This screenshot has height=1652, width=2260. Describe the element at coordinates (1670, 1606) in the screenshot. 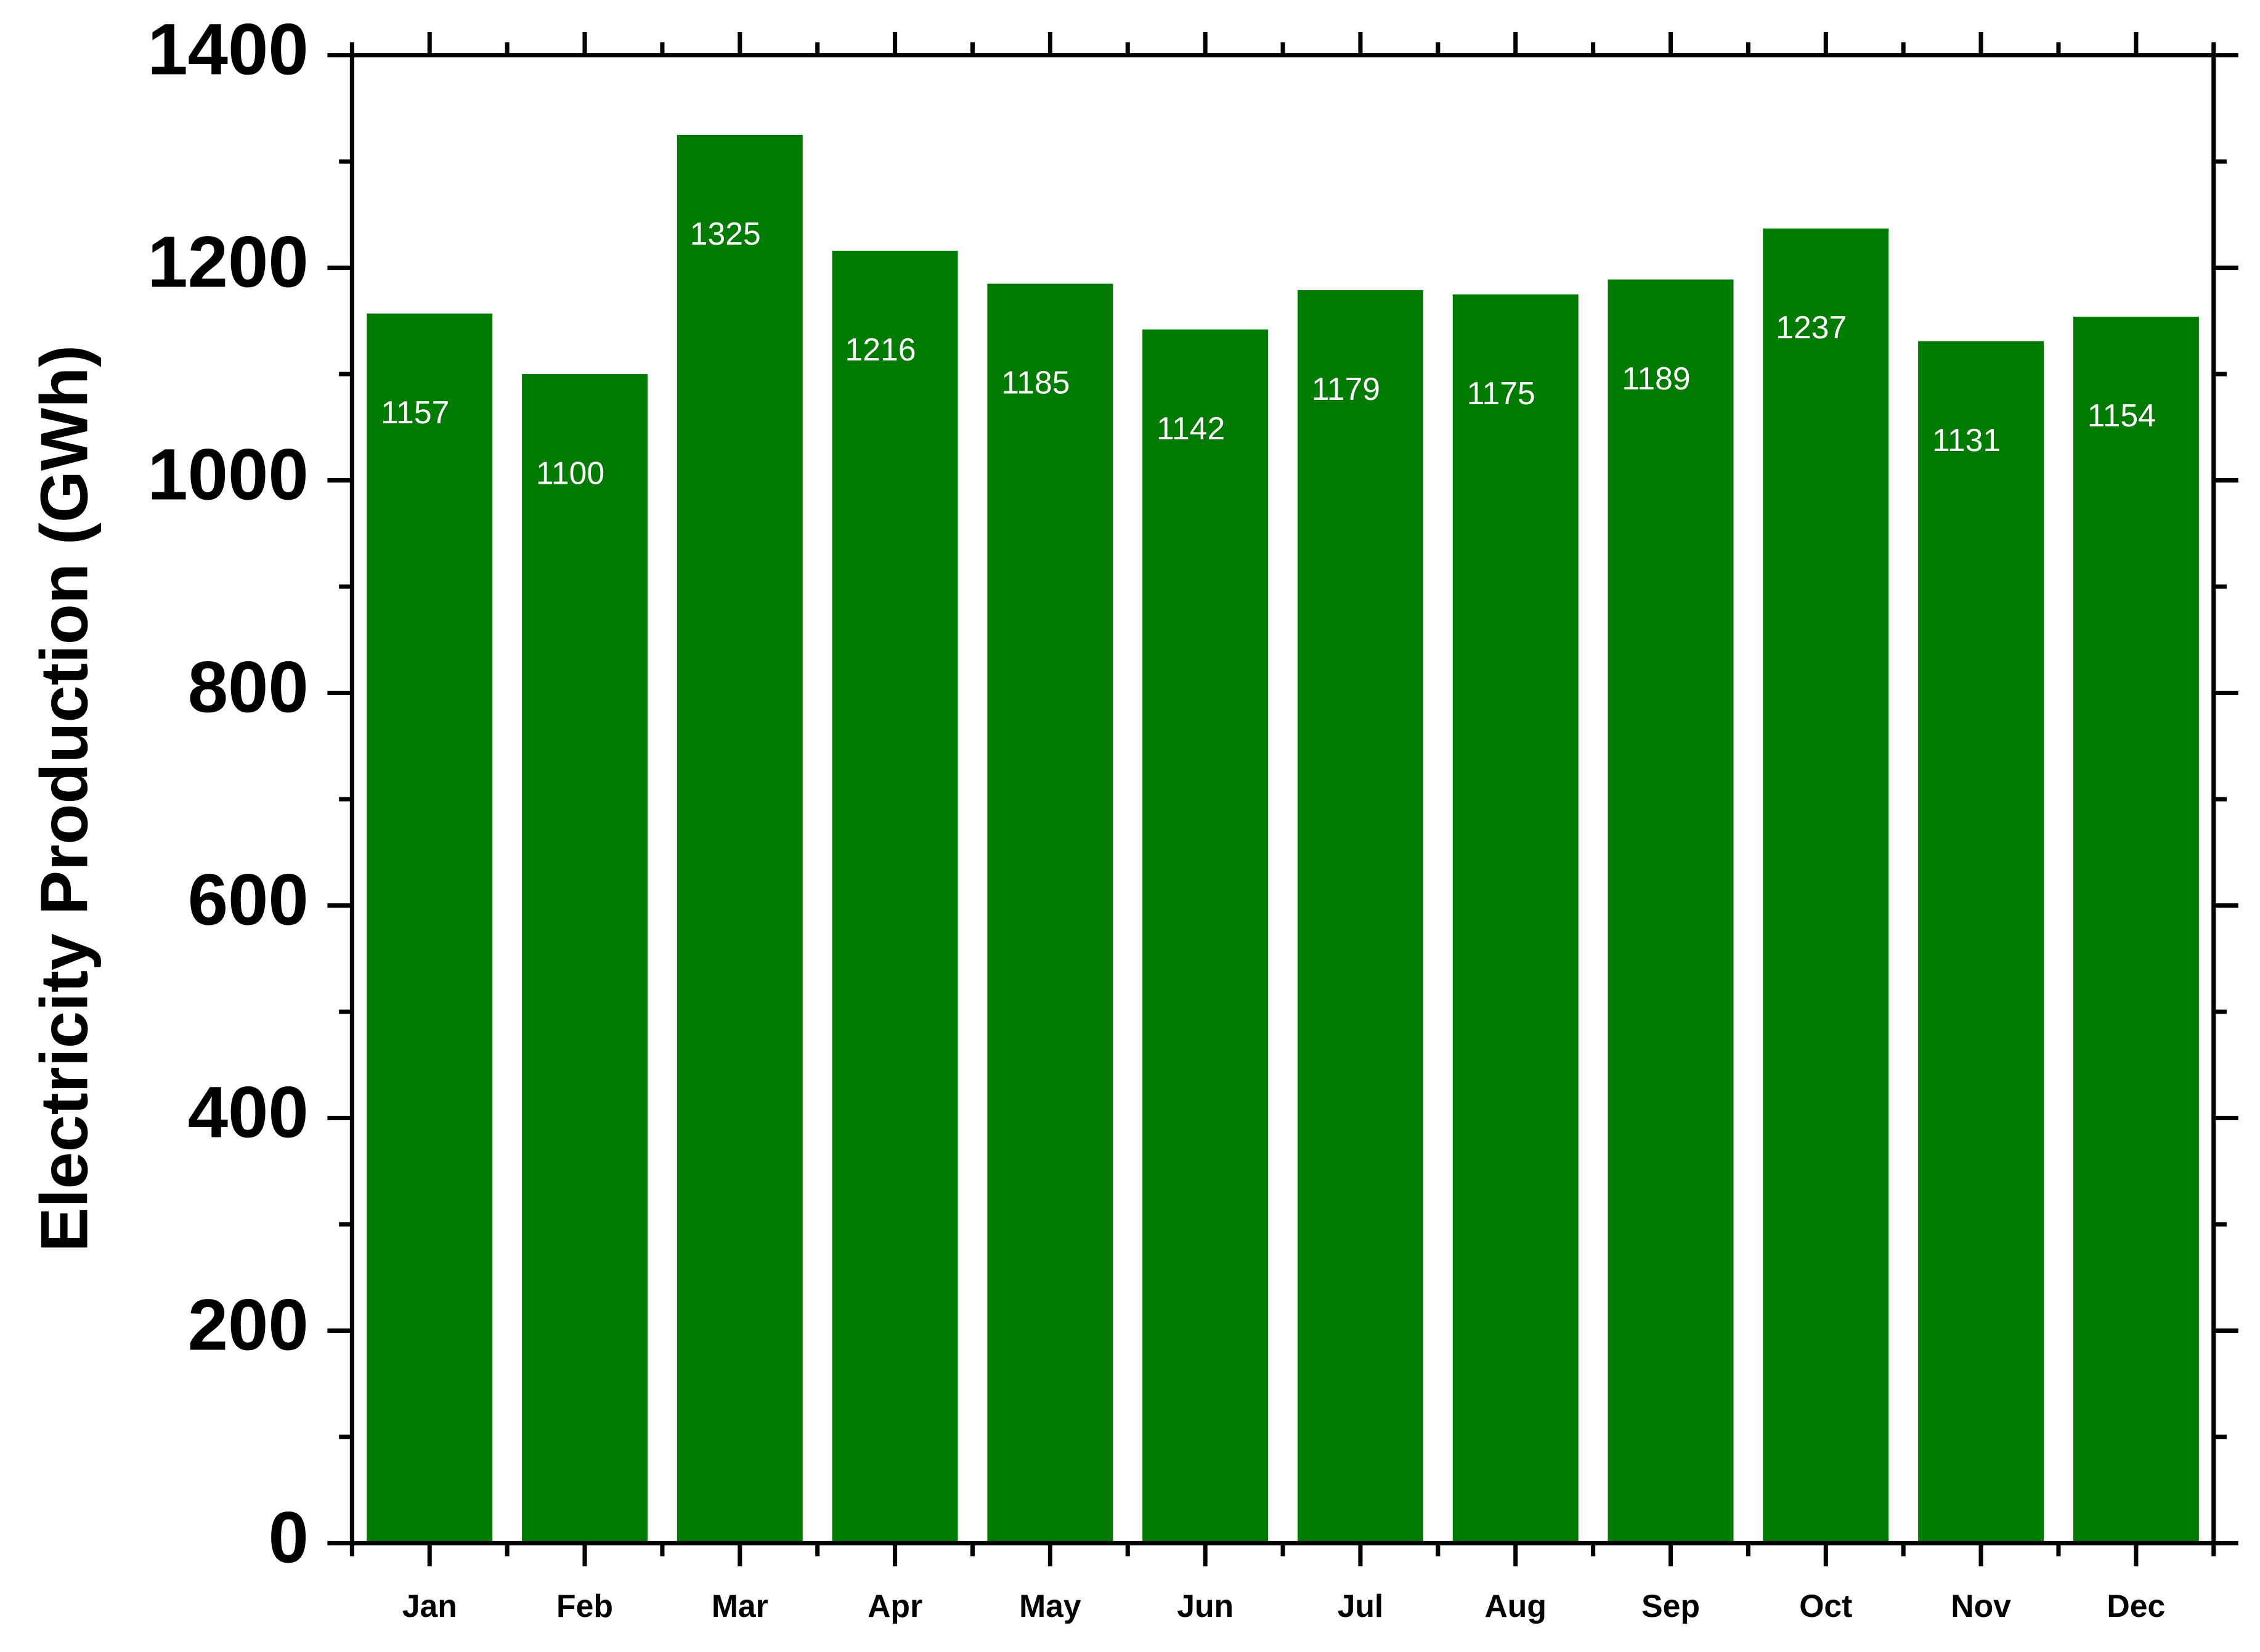

I see `x-tick-label: Sep` at that location.